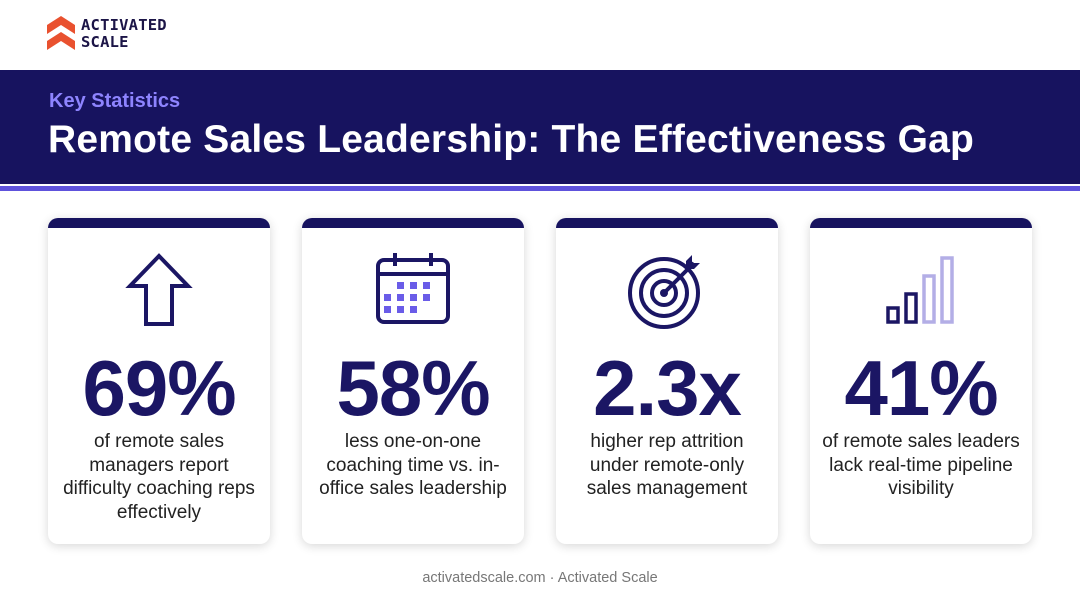 The image size is (1080, 603). Describe the element at coordinates (413, 288) in the screenshot. I see `calendar-icon` at that location.